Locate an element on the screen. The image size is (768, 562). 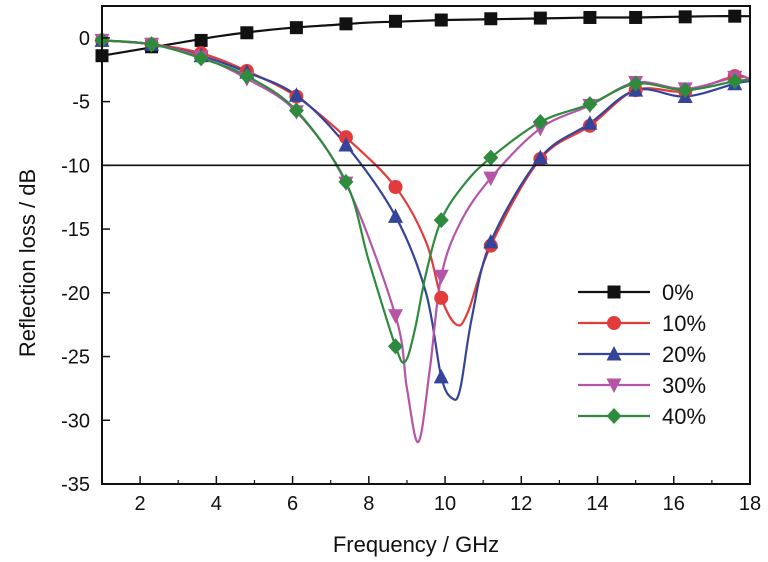
x-tick-label: 16 is located at coordinates (674, 504).